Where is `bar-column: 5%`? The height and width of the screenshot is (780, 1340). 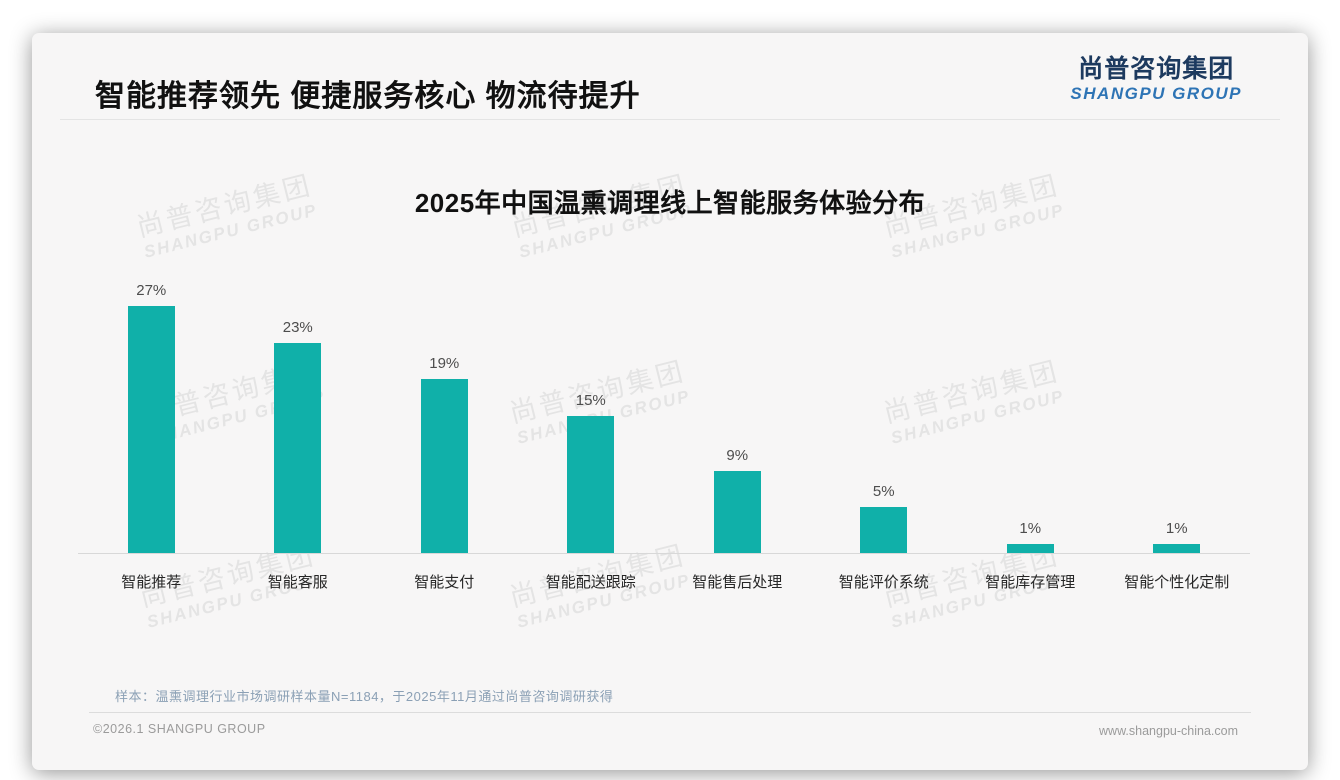 bar-column: 5% is located at coordinates (884, 518).